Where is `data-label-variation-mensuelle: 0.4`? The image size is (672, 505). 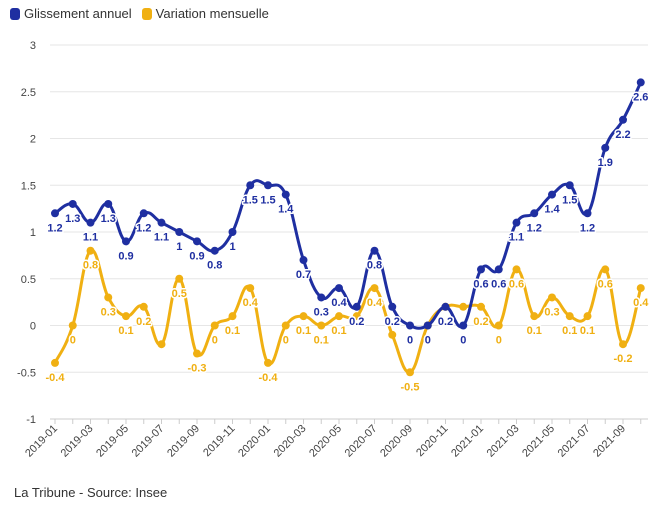
data-label-variation-mensuelle: 0.4 is located at coordinates (641, 303).